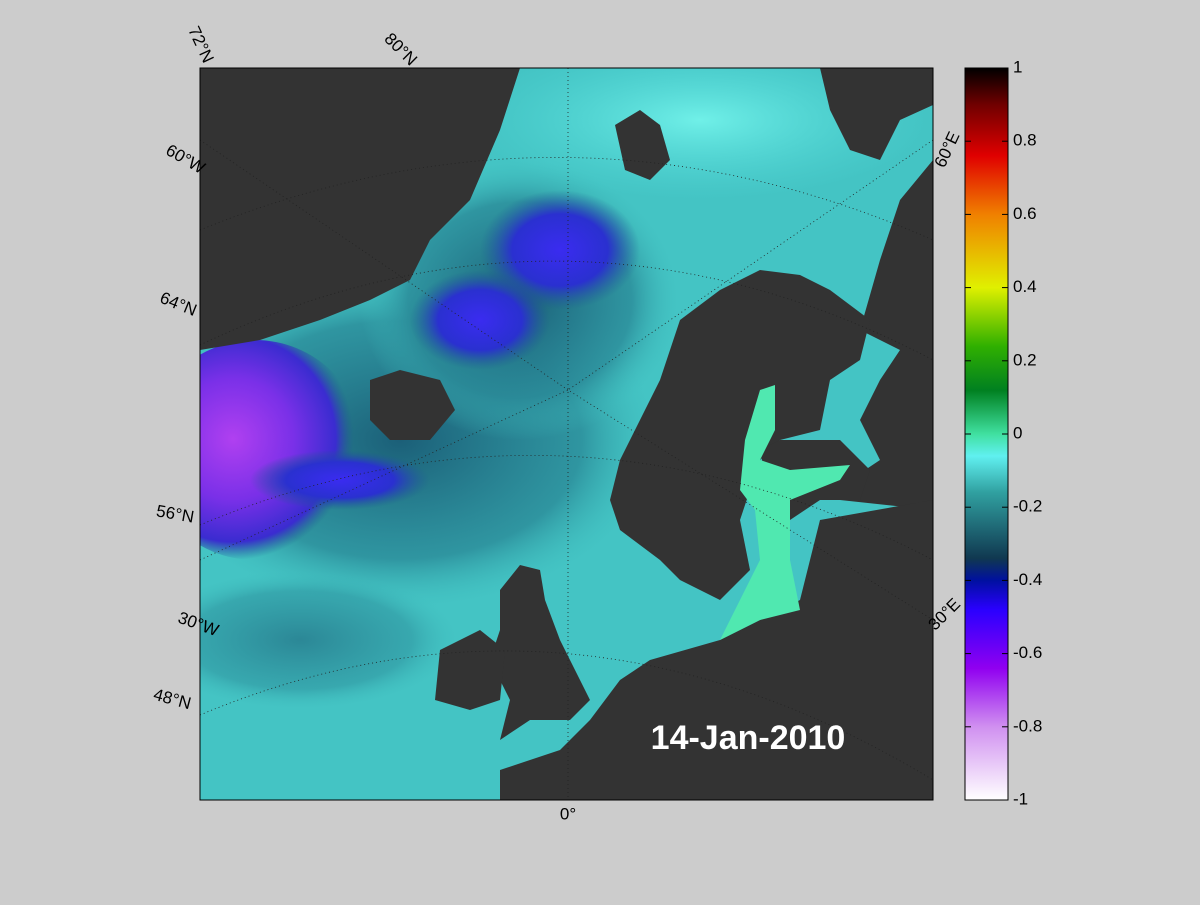 This screenshot has height=905, width=1200. What do you see at coordinates (1017, 66) in the screenshot?
I see `colorbar-tick-label: 1` at bounding box center [1017, 66].